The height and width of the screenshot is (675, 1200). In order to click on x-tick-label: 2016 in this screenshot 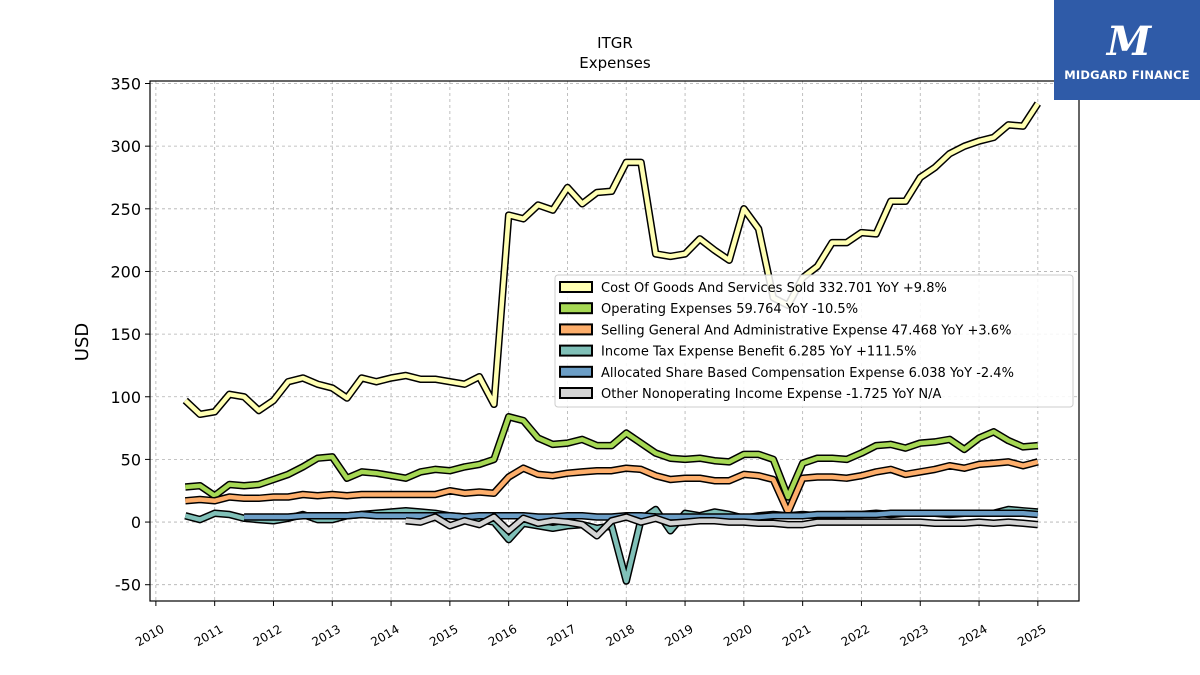, I will do `click(502, 635)`.